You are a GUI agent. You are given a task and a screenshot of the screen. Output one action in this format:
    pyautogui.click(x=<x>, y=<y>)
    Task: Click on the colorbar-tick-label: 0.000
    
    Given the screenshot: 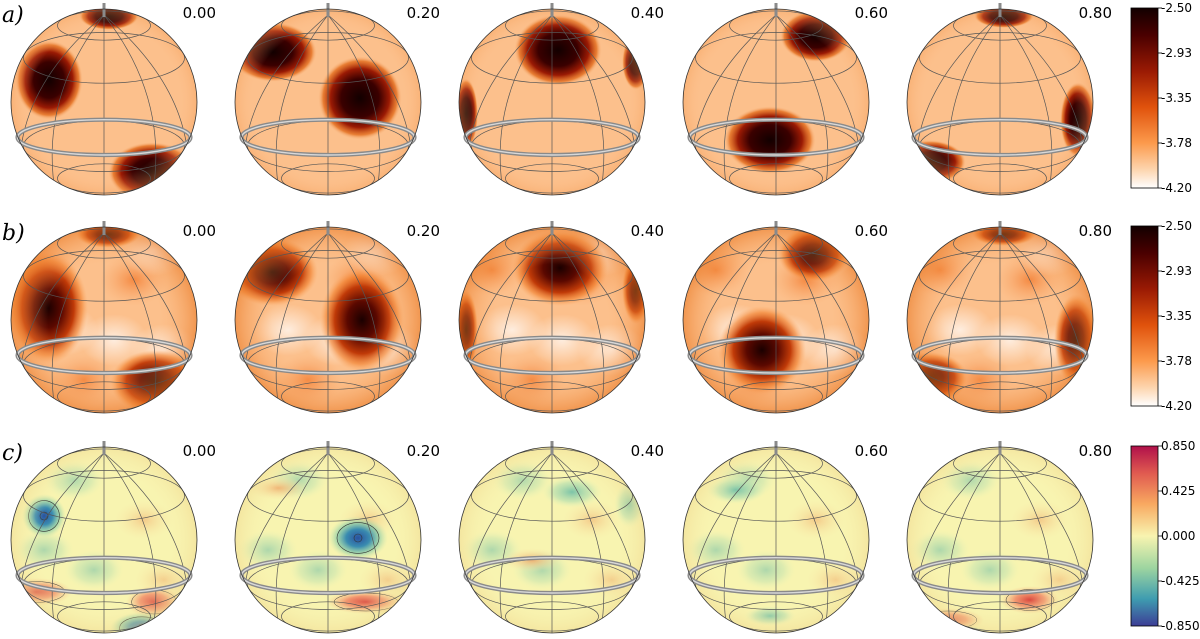 What is the action you would take?
    pyautogui.click(x=1178, y=536)
    